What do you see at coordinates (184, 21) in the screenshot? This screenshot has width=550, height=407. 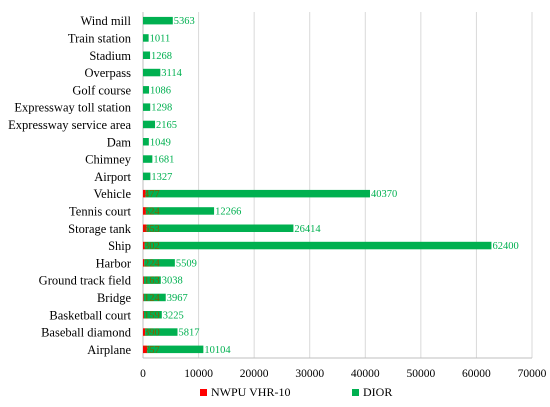 I see `value-label-dior: 5363` at bounding box center [184, 21].